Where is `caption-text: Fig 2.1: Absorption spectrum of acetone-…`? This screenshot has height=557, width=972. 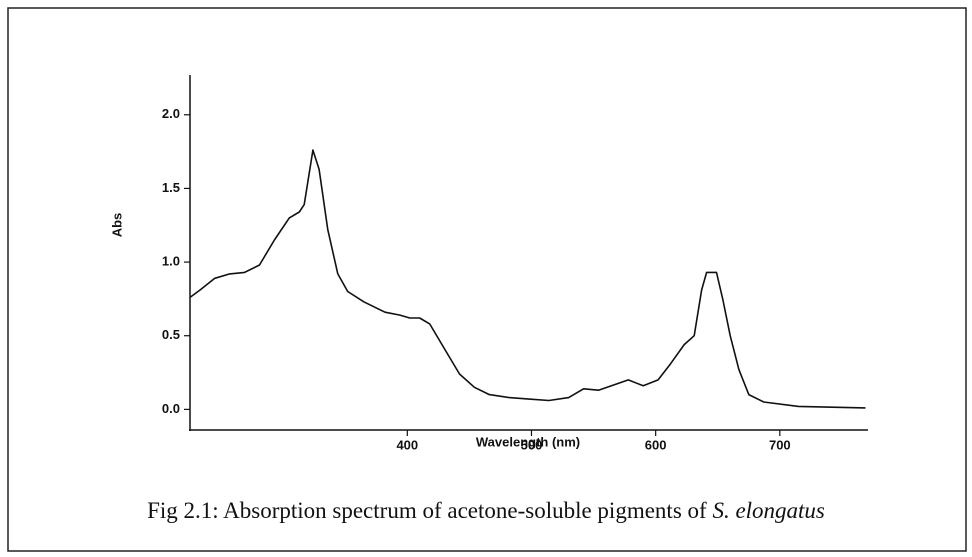
caption-text: Fig 2.1: Absorption spectrum of acetone-… is located at coordinates (429, 510).